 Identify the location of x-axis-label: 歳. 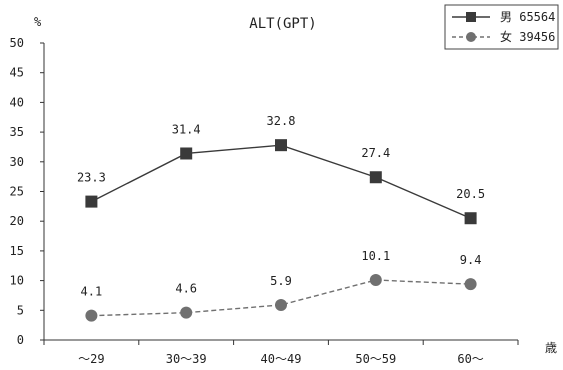
(551, 348).